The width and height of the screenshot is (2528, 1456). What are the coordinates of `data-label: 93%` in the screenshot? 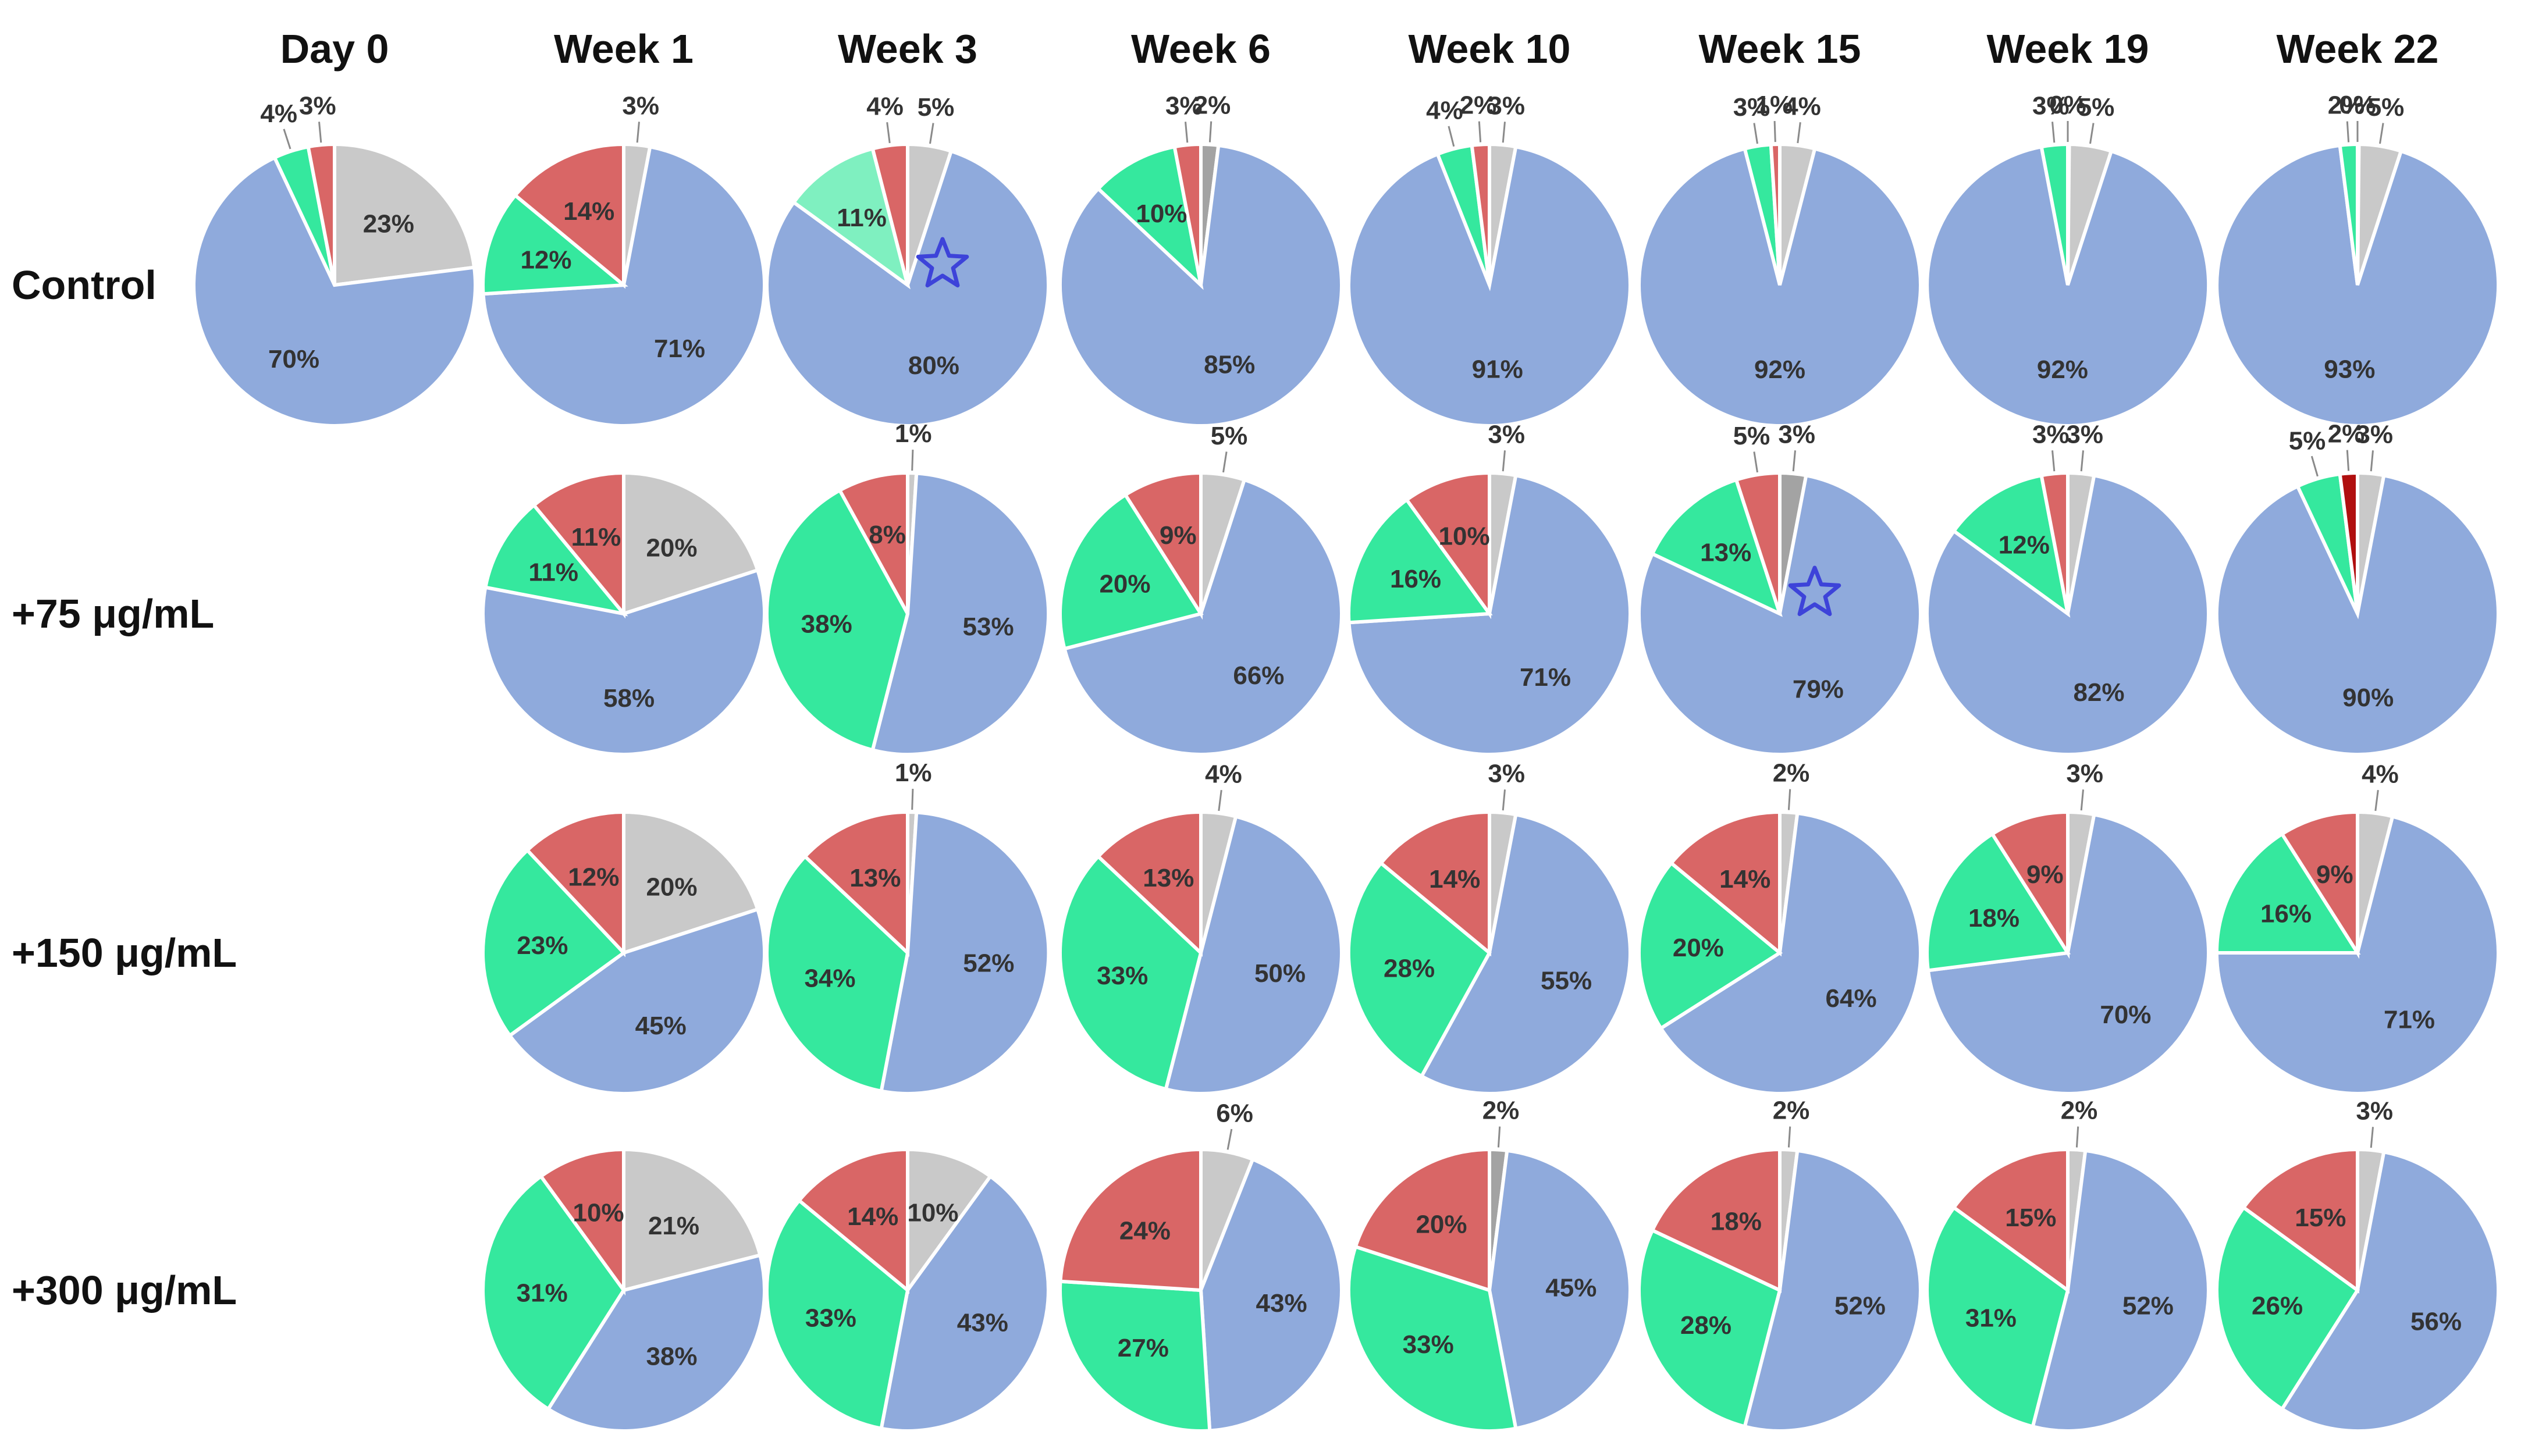 It's located at (2349, 370).